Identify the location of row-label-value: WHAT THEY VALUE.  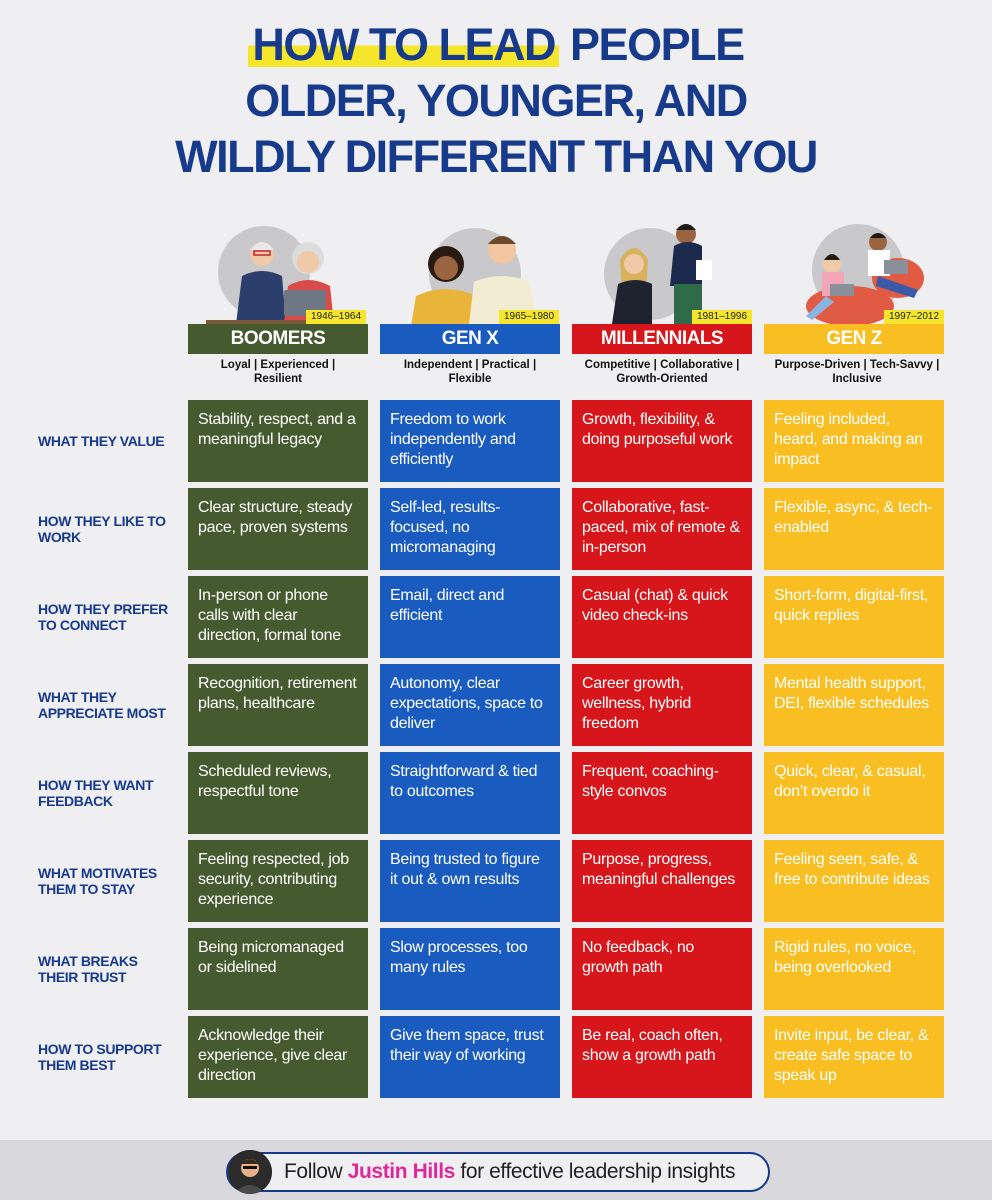
(101, 441).